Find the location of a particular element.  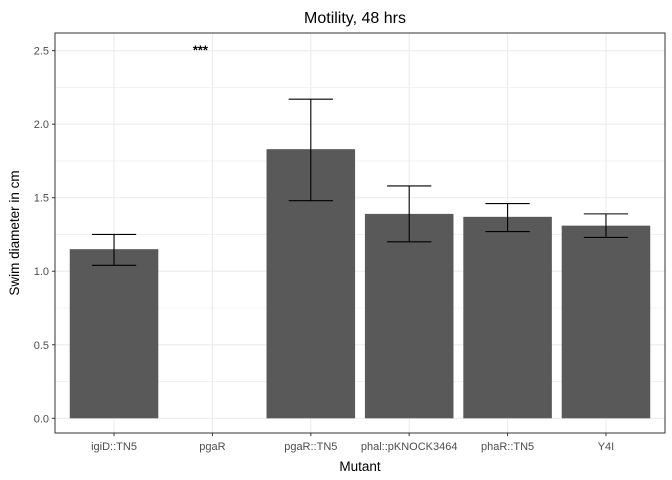

y-tick-label: 1.0 is located at coordinates (41, 272).